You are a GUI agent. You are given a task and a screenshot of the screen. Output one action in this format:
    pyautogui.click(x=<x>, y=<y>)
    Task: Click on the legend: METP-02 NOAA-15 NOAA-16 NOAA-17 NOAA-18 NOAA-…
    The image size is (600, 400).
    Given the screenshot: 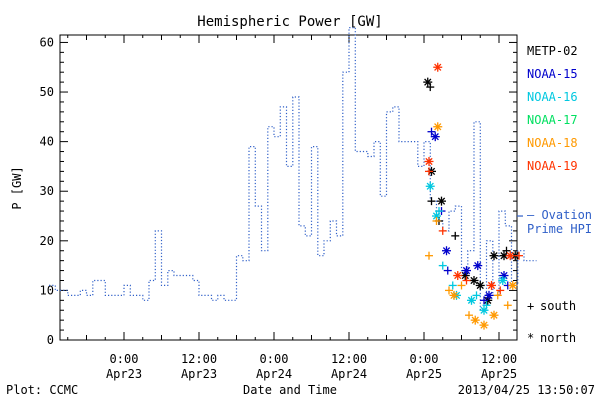 What is the action you would take?
    pyautogui.click(x=559, y=194)
    